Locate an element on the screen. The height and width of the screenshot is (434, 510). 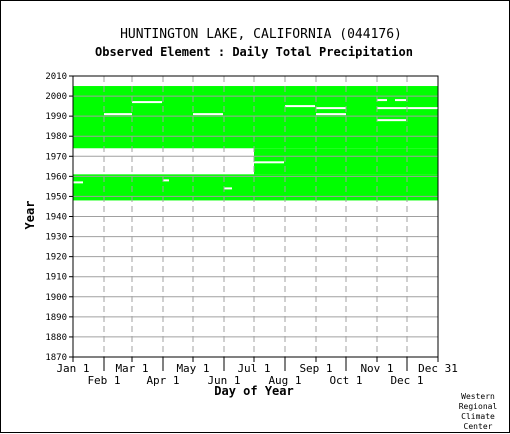
x-tick-label: Aug 1 is located at coordinates (284, 380).